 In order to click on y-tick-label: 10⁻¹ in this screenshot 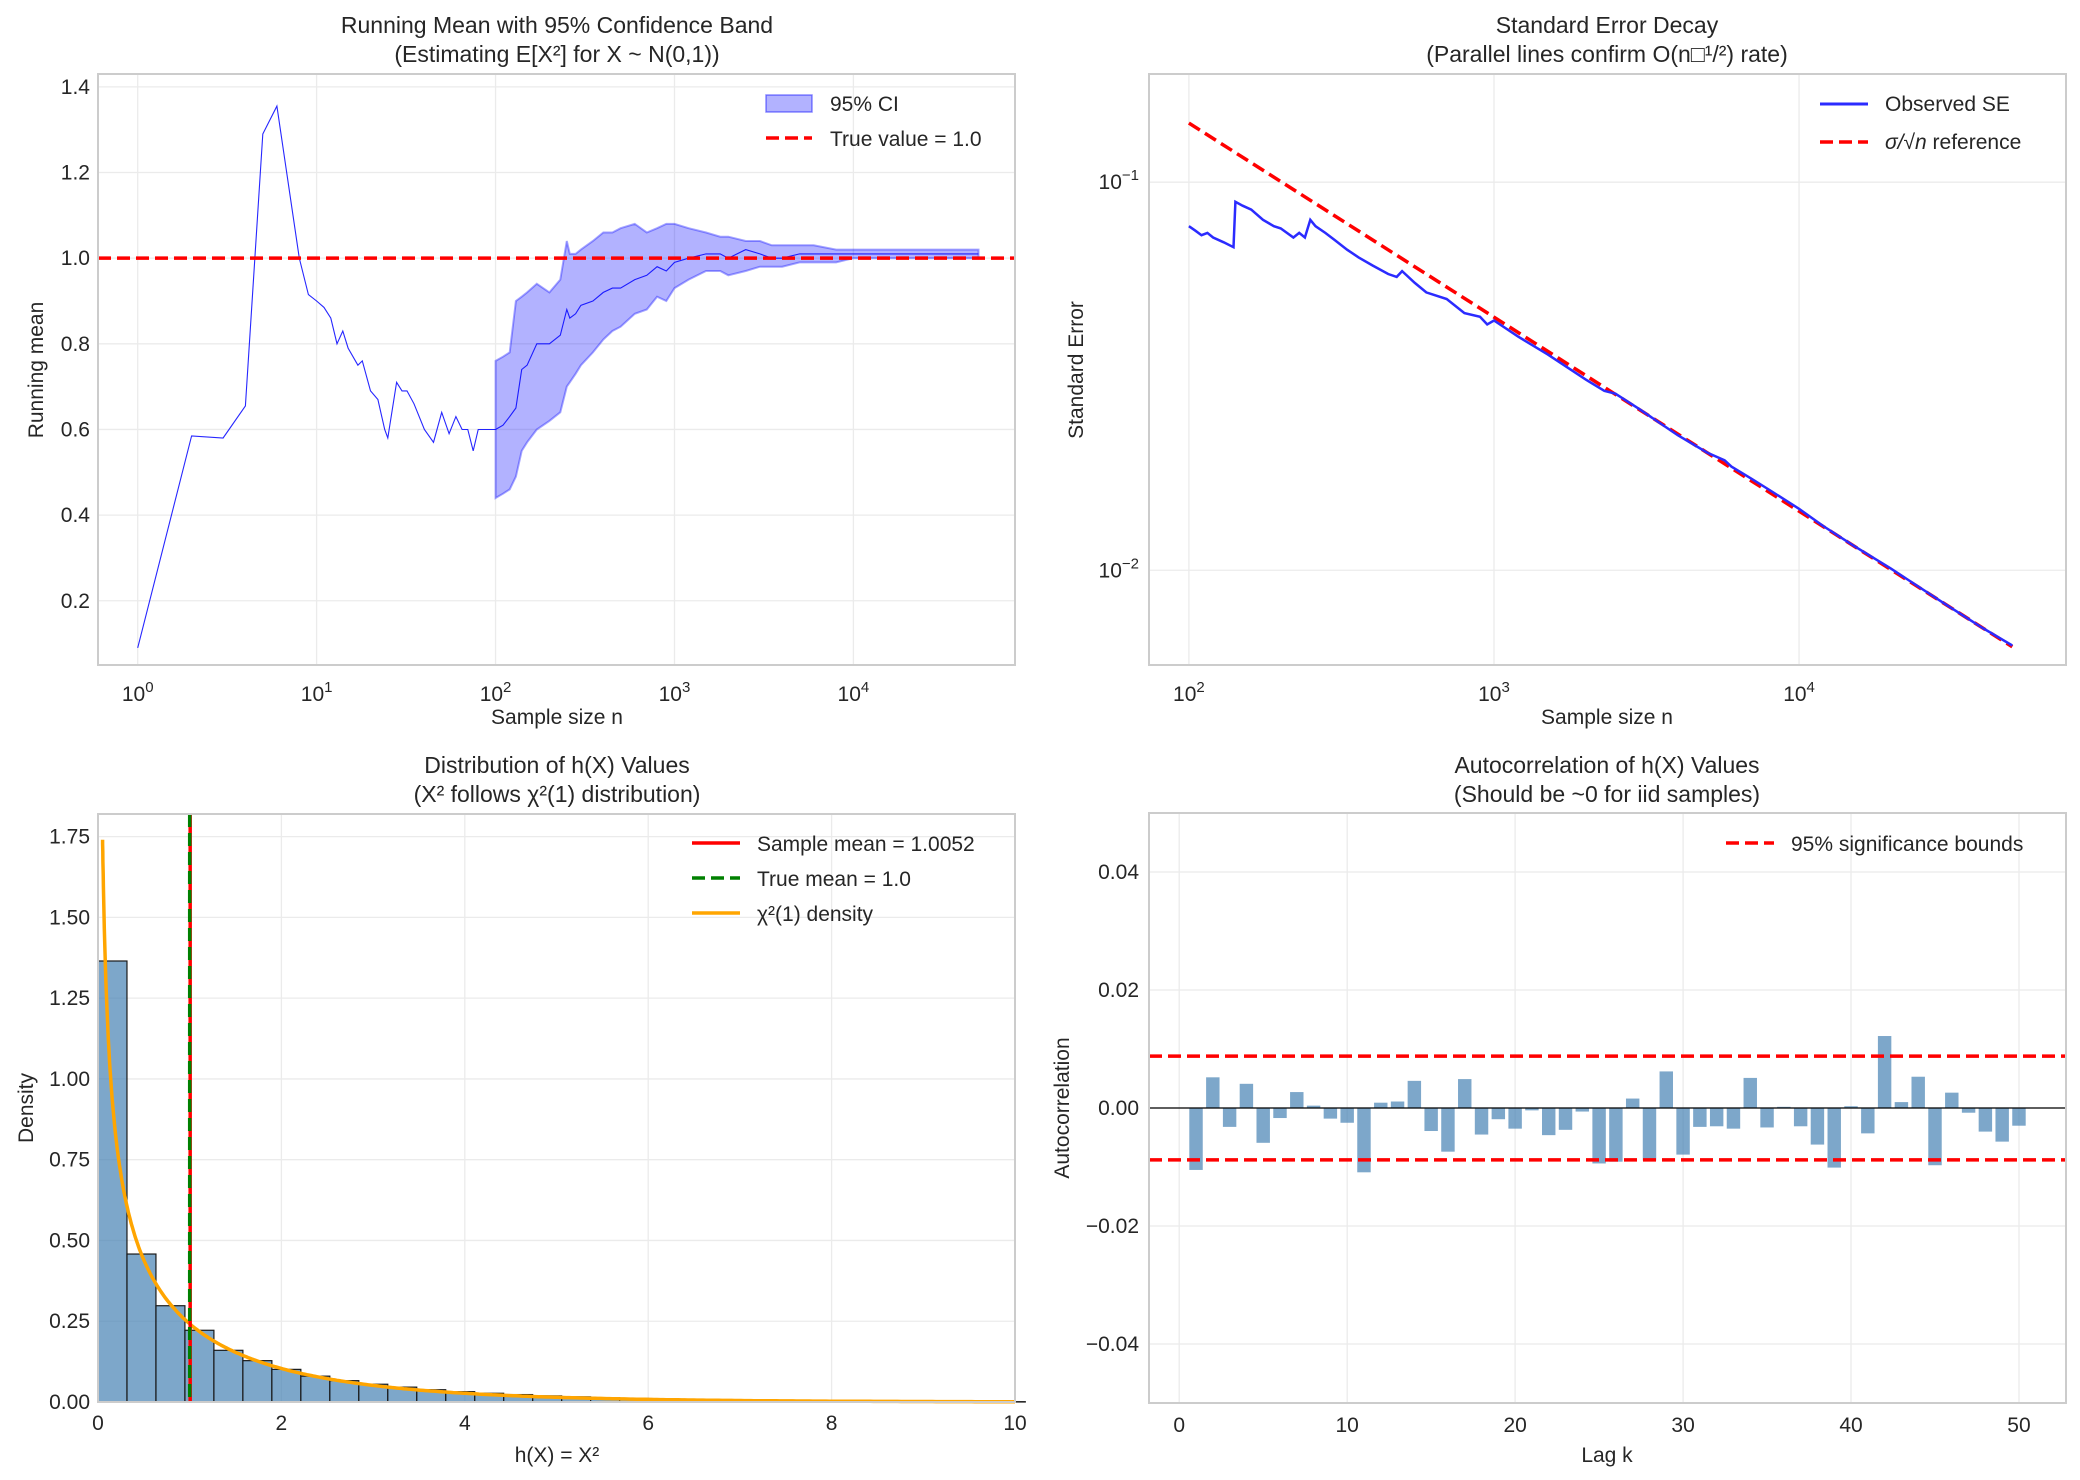, I will do `click(1119, 180)`.